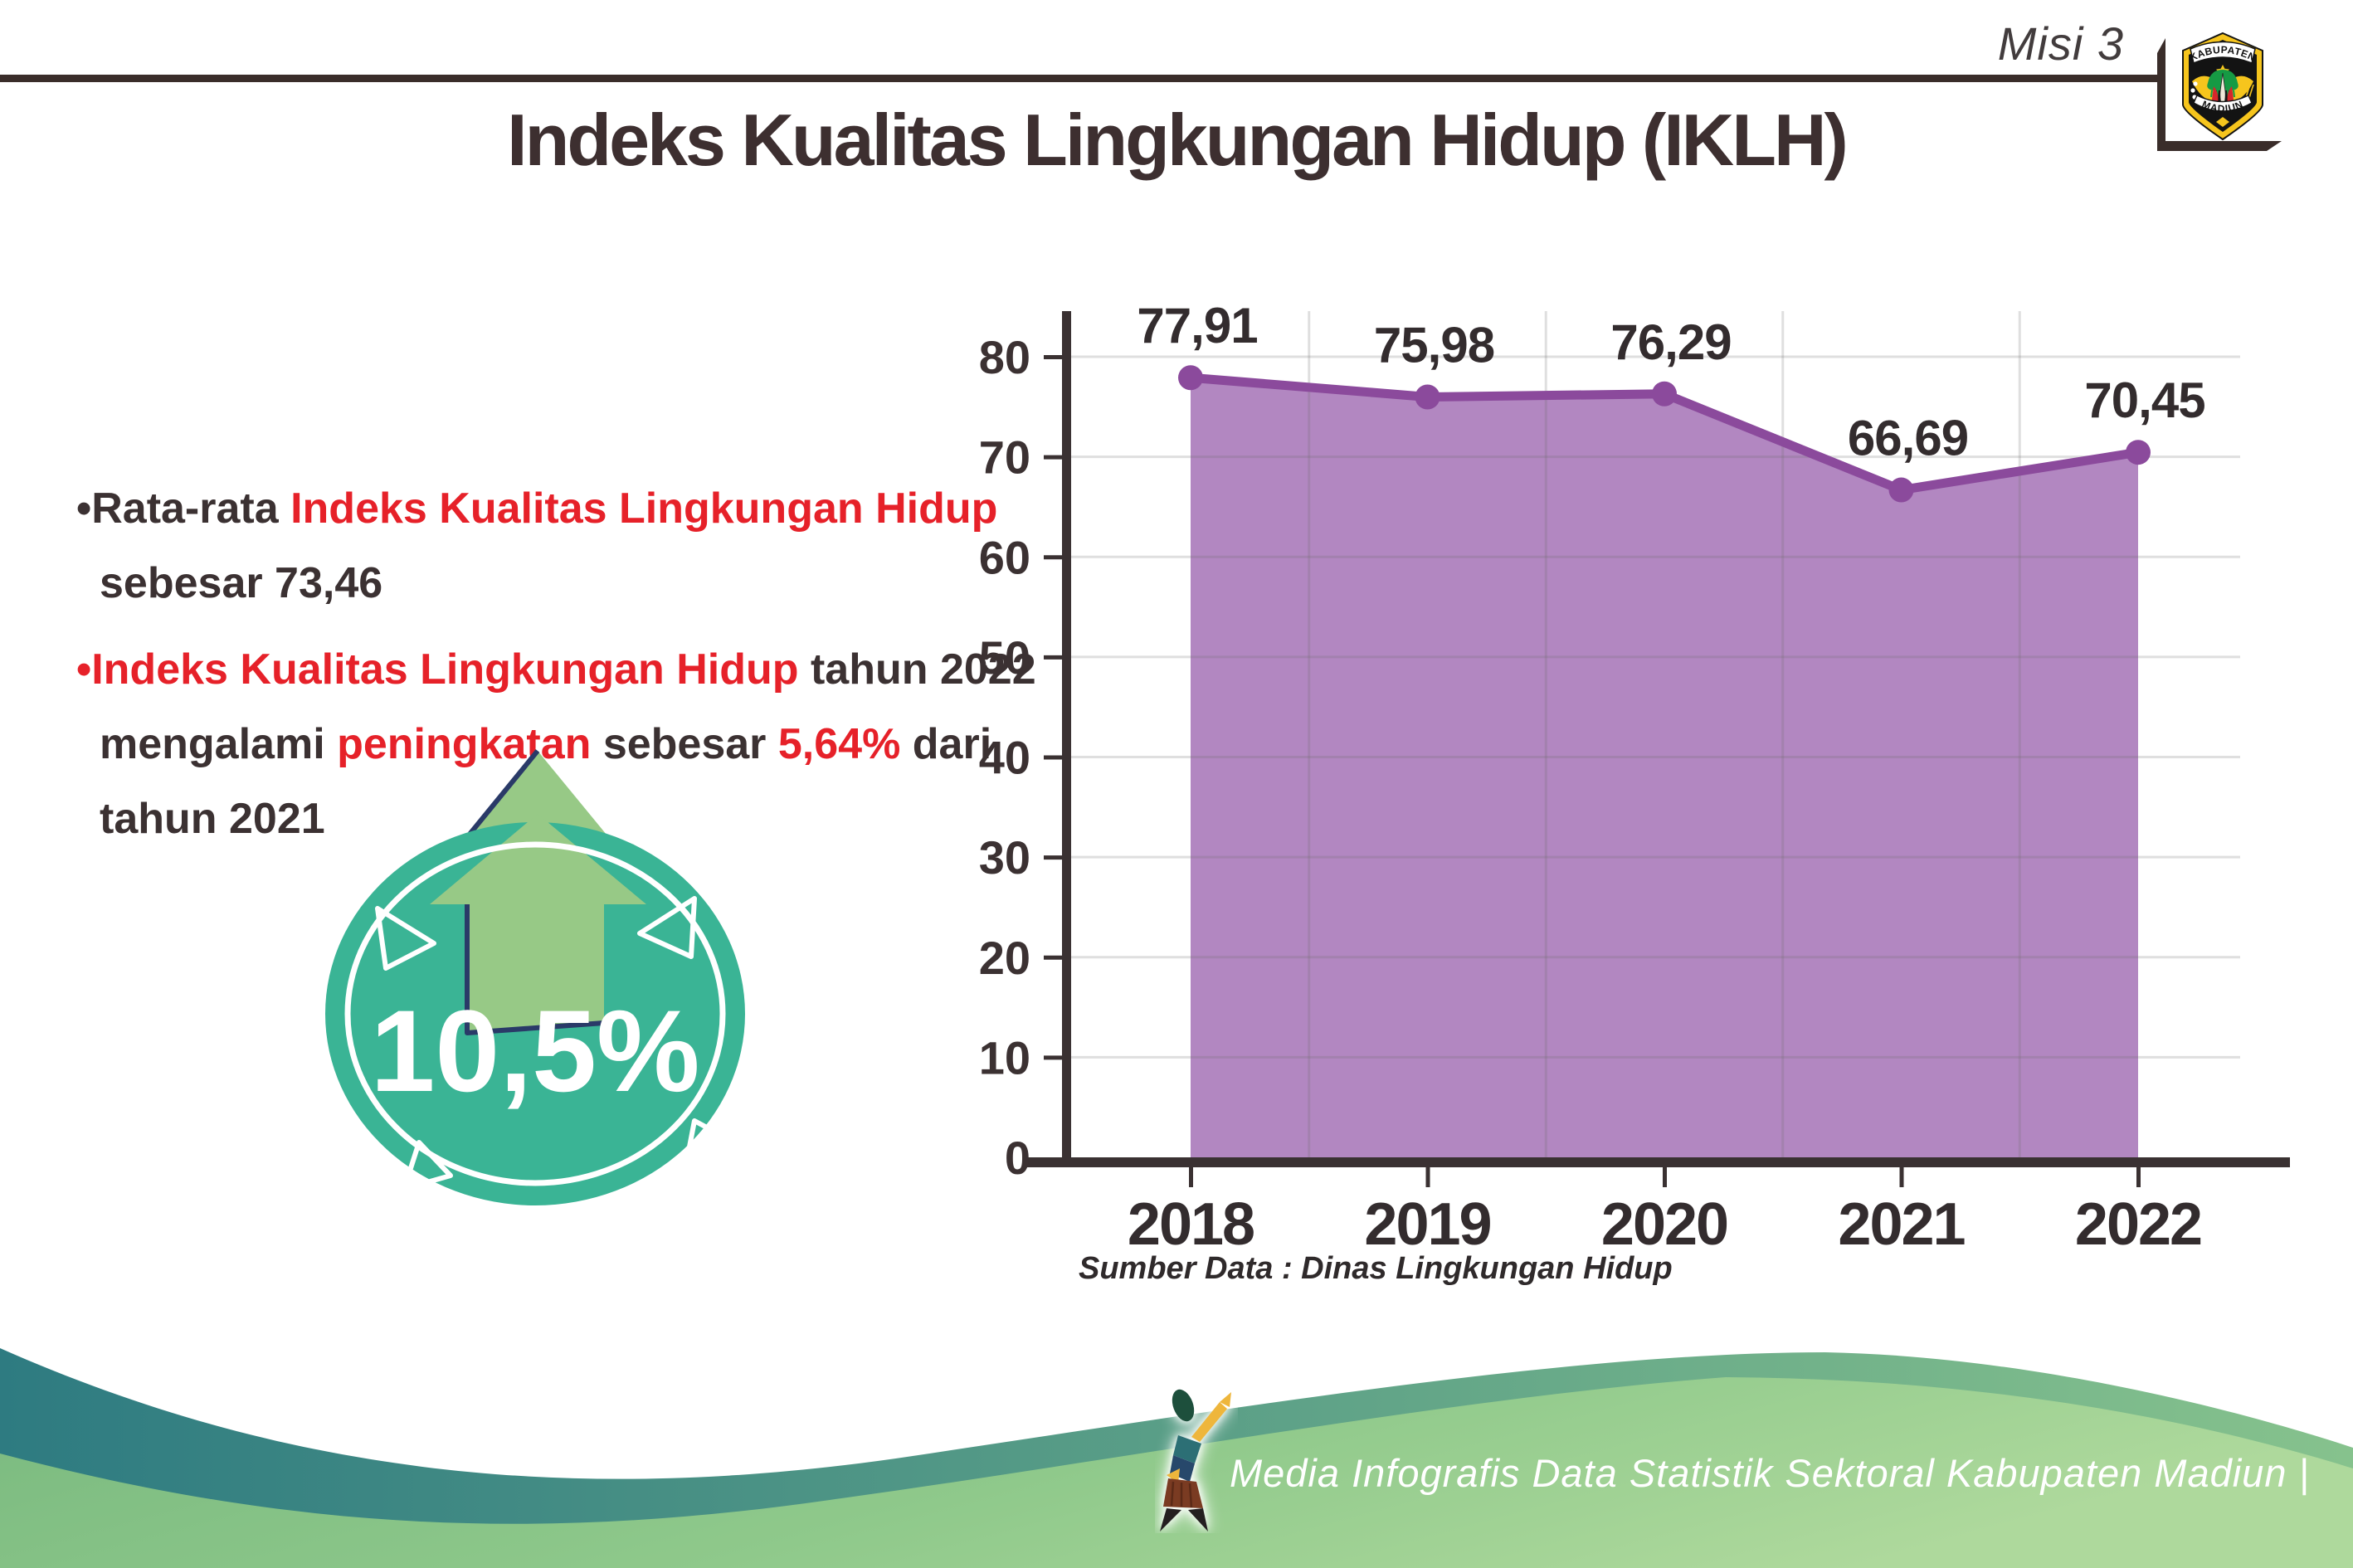 The height and width of the screenshot is (1568, 2353). I want to click on chart-y-tick-label: 40, so click(1004, 758).